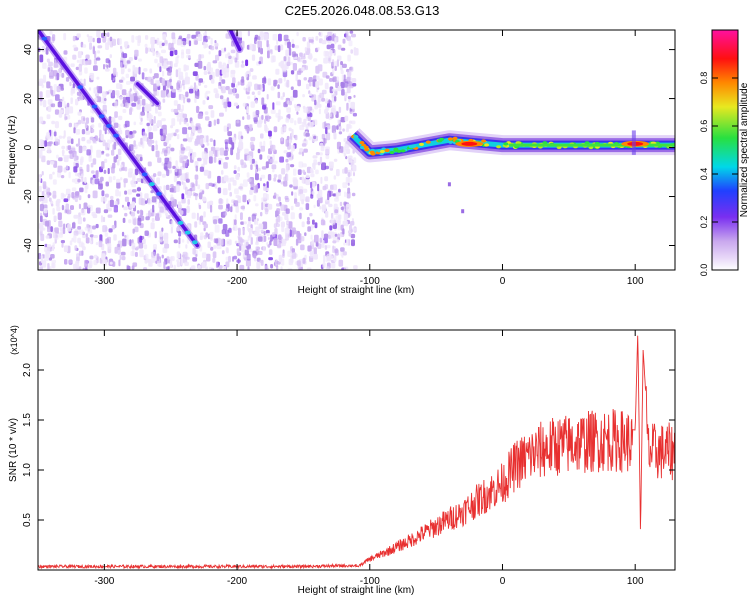 The image size is (750, 600). What do you see at coordinates (356, 590) in the screenshot?
I see `snr-x-label: Height of straight line (km)` at bounding box center [356, 590].